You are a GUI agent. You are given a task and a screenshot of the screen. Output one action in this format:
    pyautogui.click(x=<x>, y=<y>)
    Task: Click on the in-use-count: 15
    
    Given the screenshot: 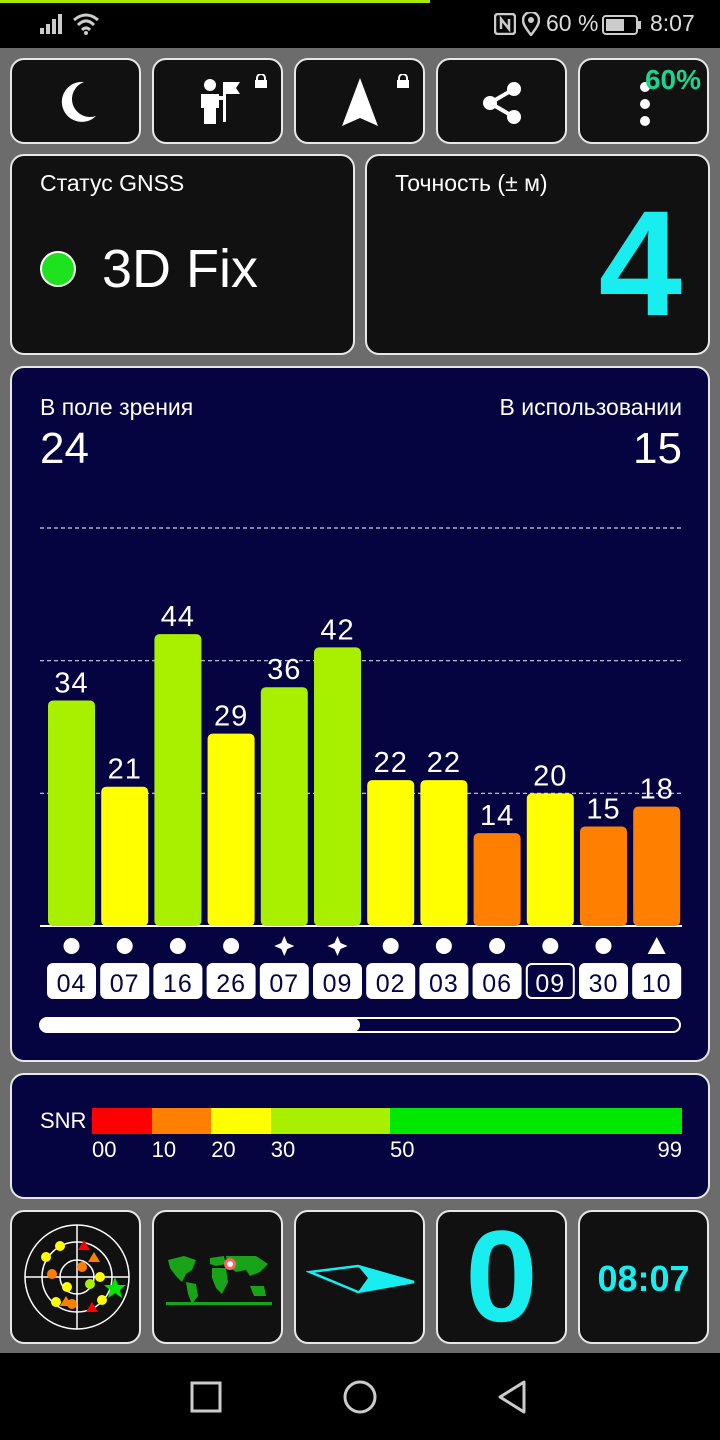 What is the action you would take?
    pyautogui.click(x=657, y=448)
    